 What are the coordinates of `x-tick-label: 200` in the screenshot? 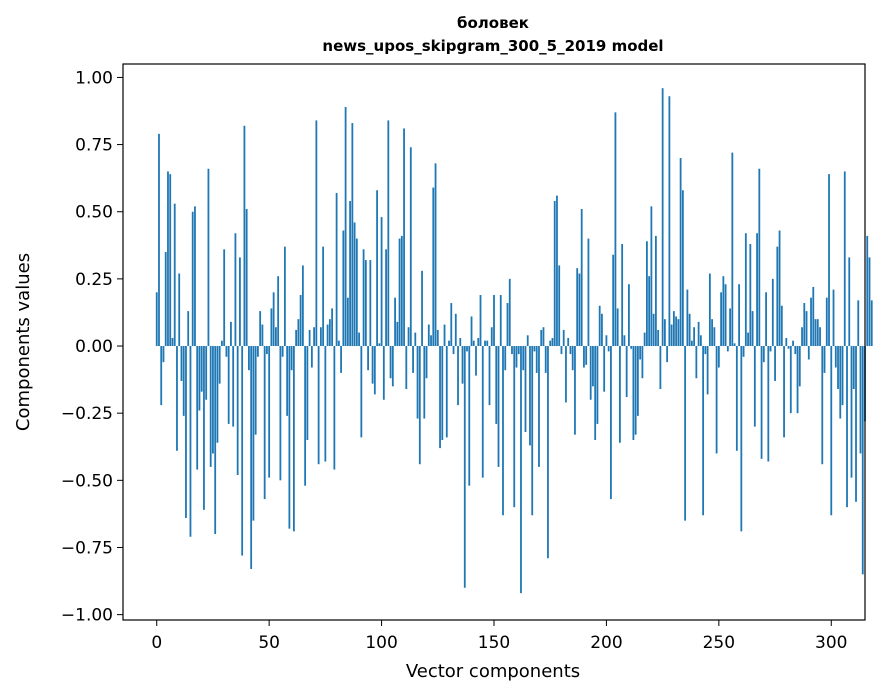 It's located at (606, 643).